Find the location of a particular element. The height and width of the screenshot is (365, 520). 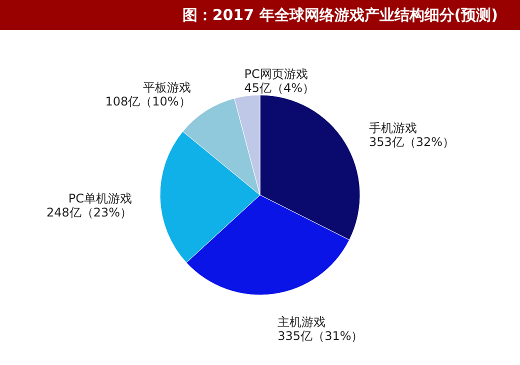

slice-label: 平板游戏 is located at coordinates (166, 87).